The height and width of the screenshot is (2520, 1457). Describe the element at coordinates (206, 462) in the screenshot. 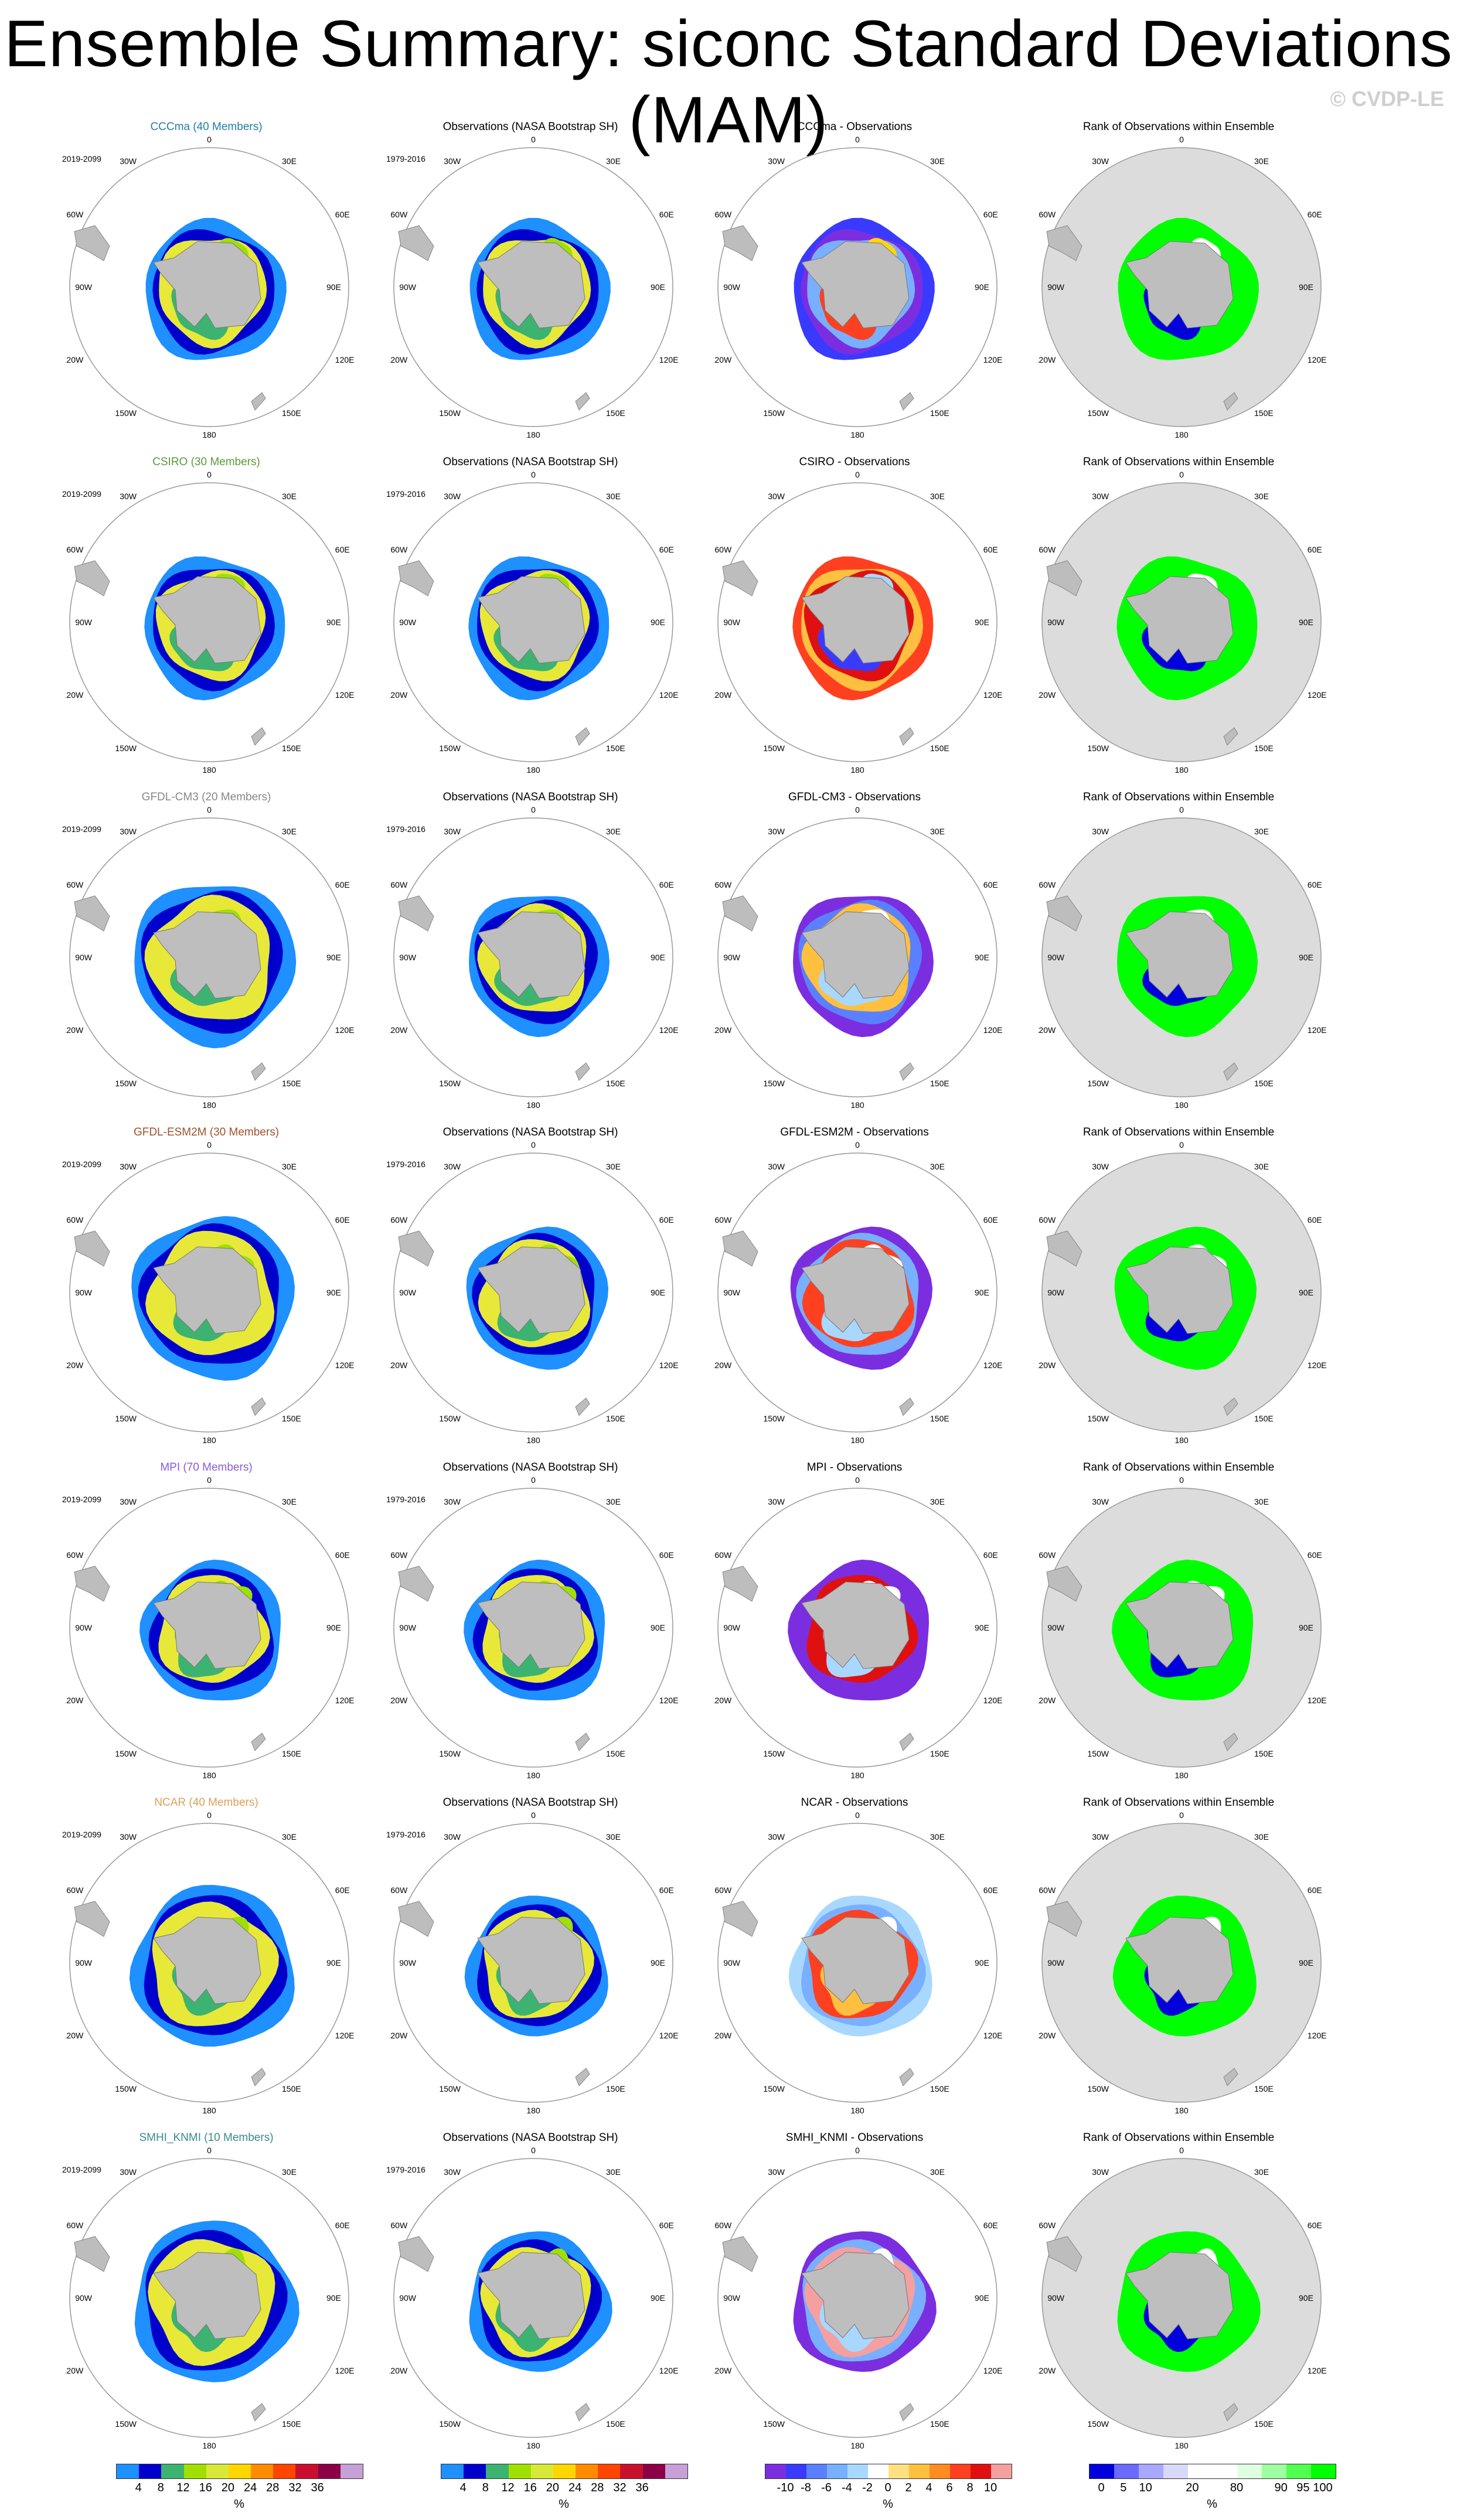

I see `model-panel-title: CSIRO (30 Members)` at that location.